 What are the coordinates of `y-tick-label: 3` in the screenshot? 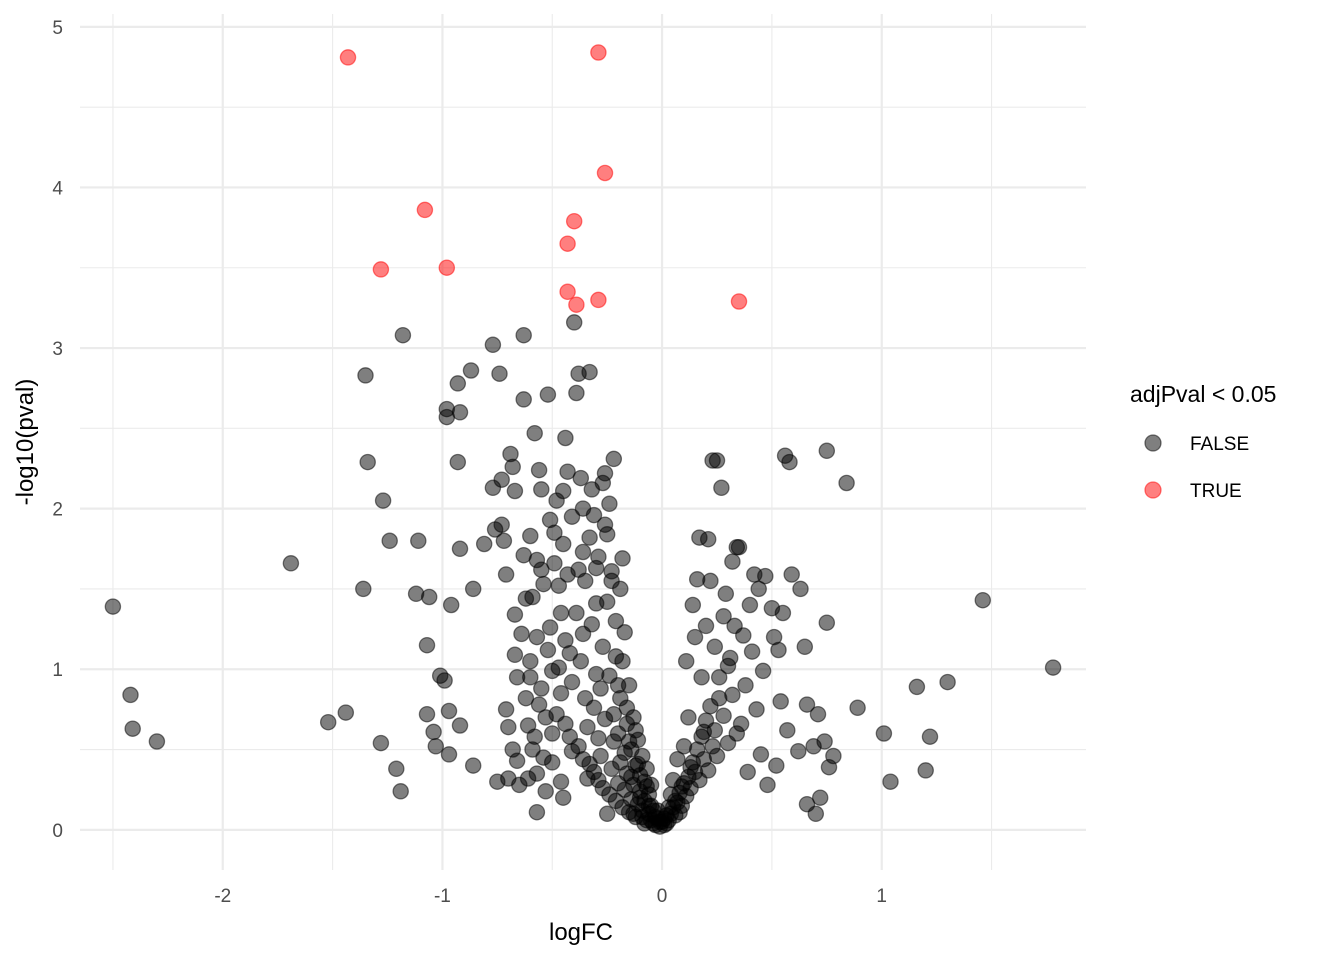 It's located at (57, 349).